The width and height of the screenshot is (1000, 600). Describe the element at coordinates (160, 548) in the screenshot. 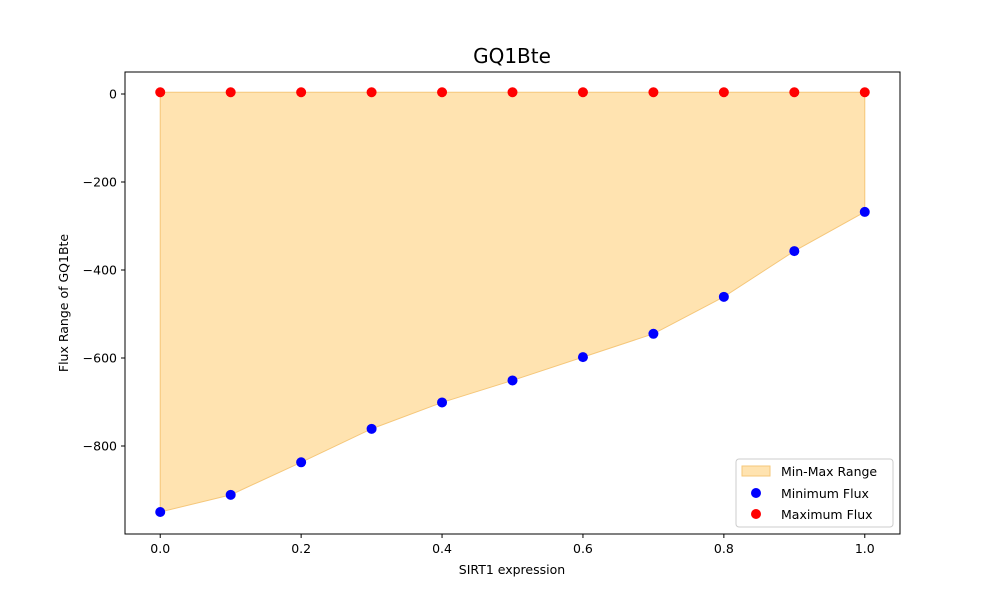

I see `x-tick-label: 0.0` at that location.